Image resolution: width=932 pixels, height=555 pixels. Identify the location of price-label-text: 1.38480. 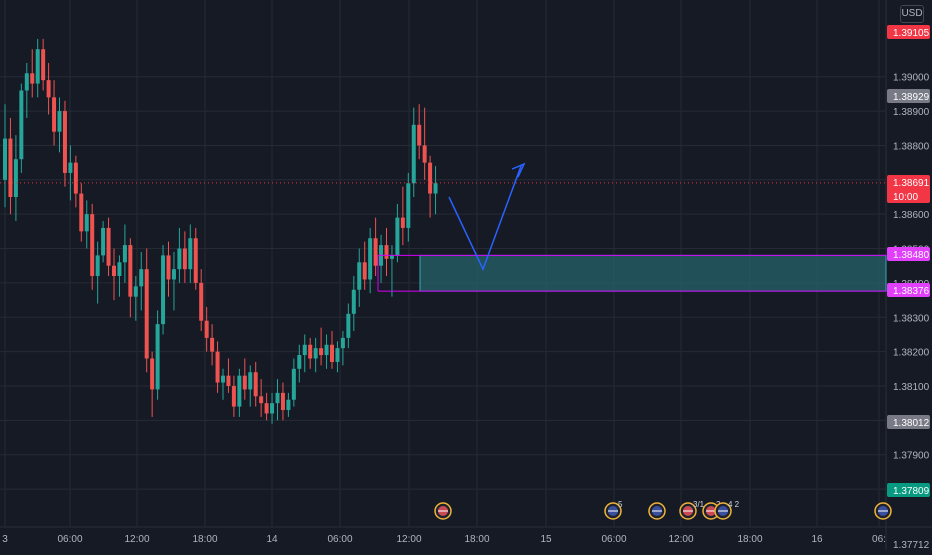
(911, 255).